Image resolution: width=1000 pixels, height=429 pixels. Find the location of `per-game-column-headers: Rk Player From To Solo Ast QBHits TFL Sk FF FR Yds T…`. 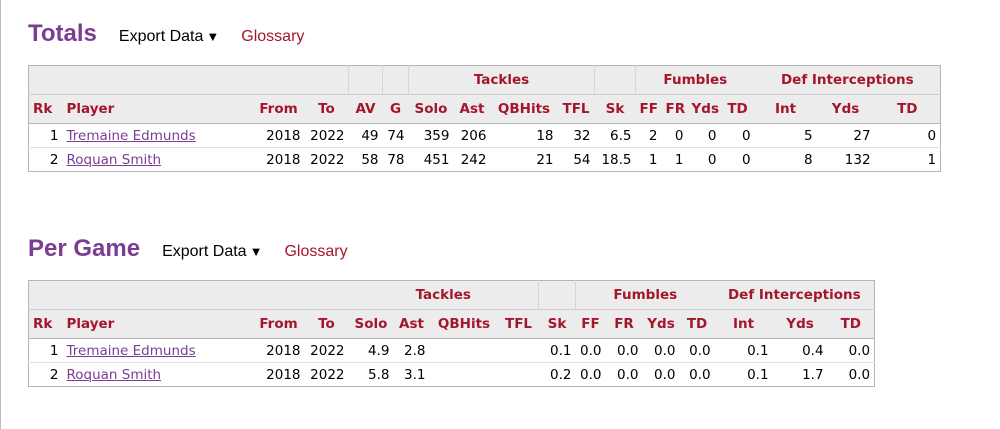

per-game-column-headers: Rk Player From To Solo Ast QBHits TFL Sk FF FR Yds T… is located at coordinates (451, 324).